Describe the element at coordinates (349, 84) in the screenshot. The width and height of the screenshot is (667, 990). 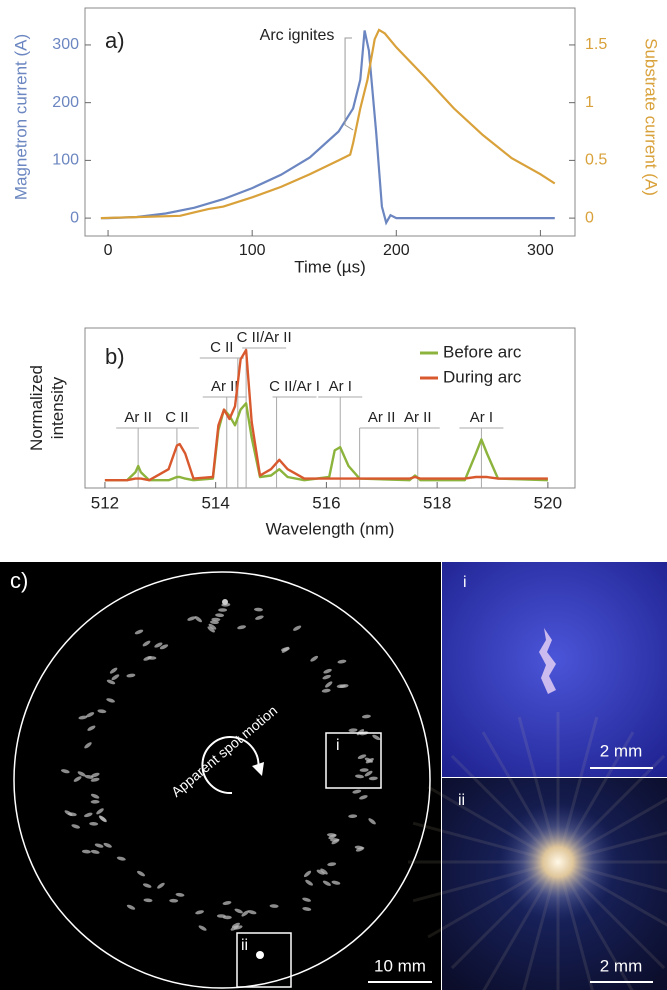
I see `annotation-leader` at that location.